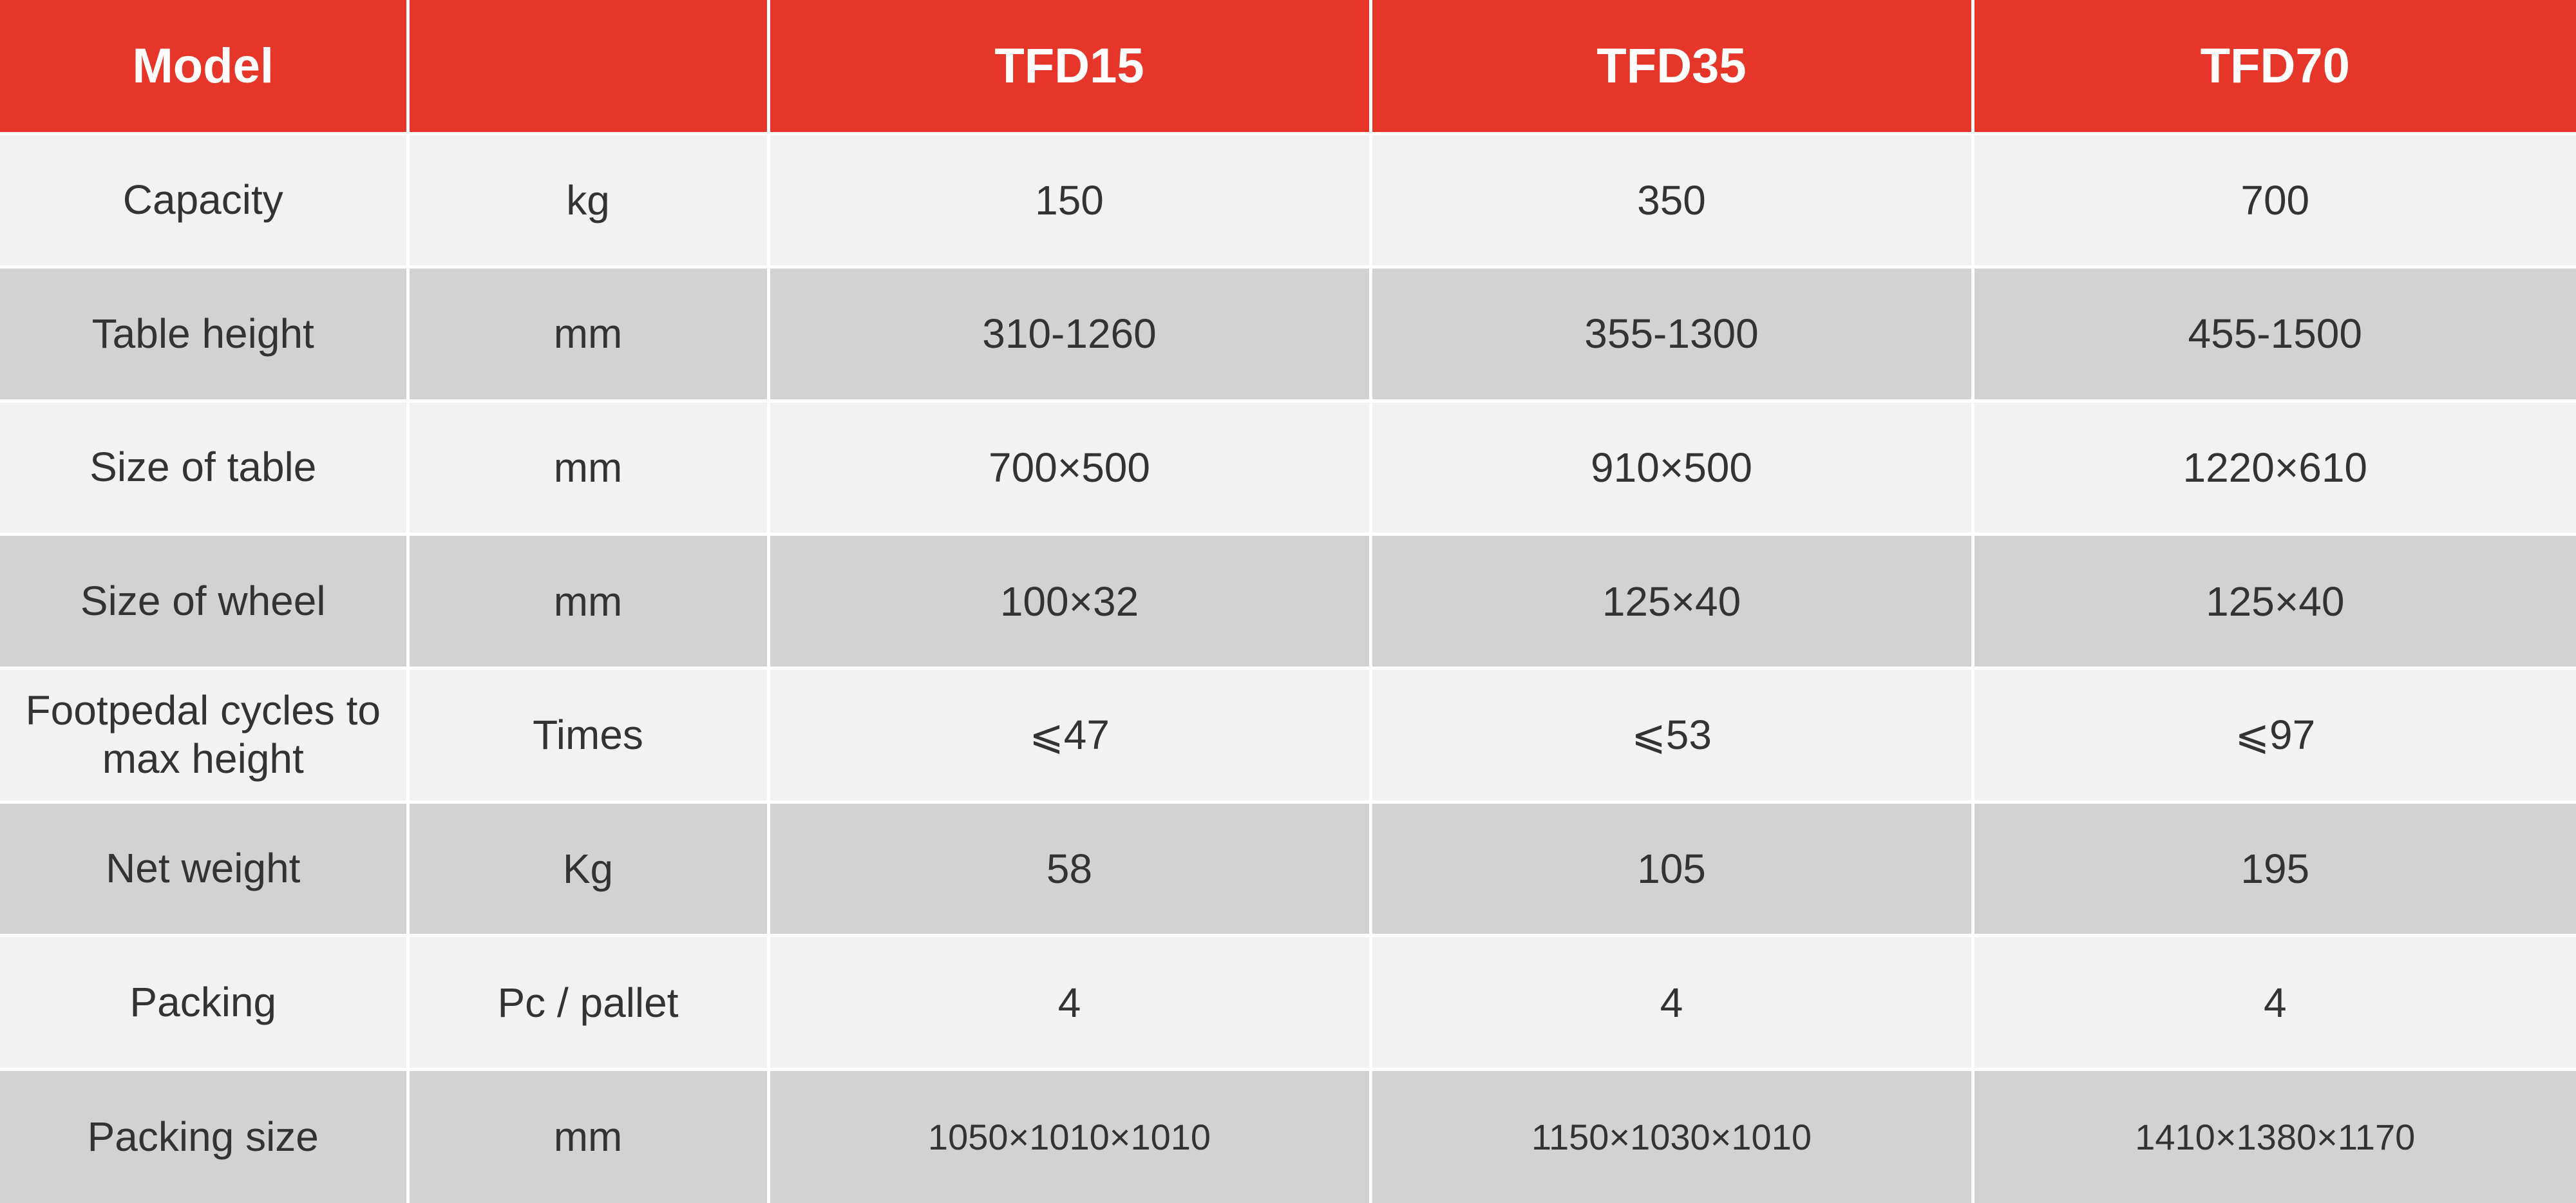 The height and width of the screenshot is (1203, 2576). What do you see at coordinates (2274, 335) in the screenshot?
I see `value-cell: 455-1500` at bounding box center [2274, 335].